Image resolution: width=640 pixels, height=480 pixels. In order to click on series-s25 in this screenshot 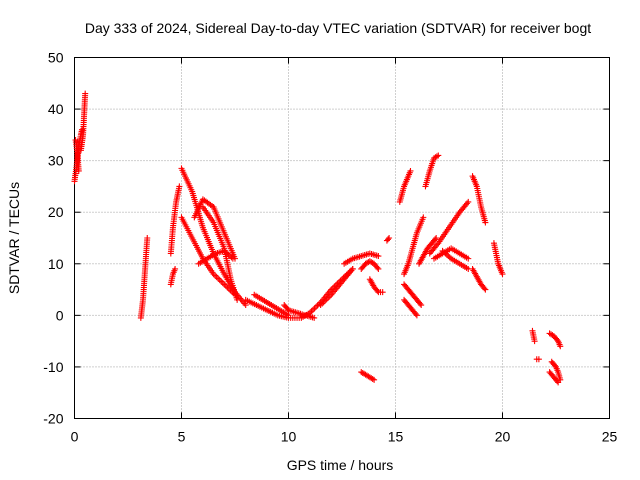, I will do `click(410, 307)`.